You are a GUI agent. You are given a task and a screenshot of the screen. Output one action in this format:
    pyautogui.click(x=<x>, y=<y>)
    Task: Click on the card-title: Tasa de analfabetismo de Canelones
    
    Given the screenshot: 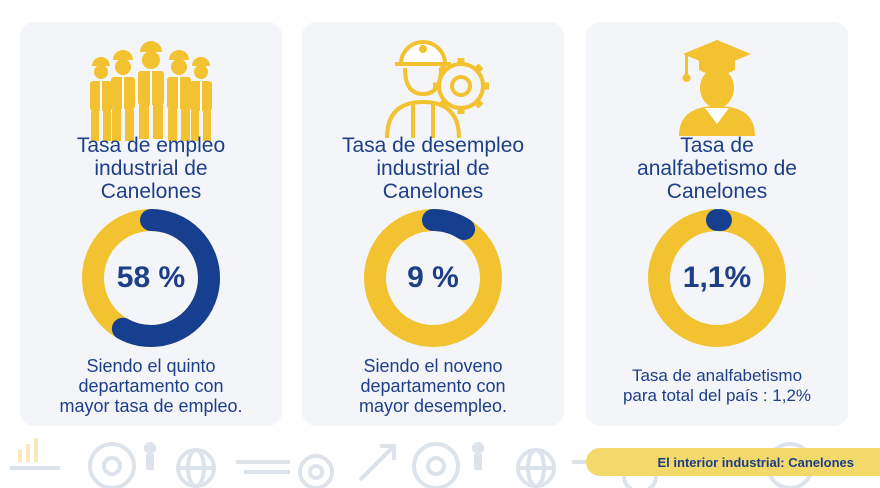 What is the action you would take?
    pyautogui.click(x=717, y=168)
    